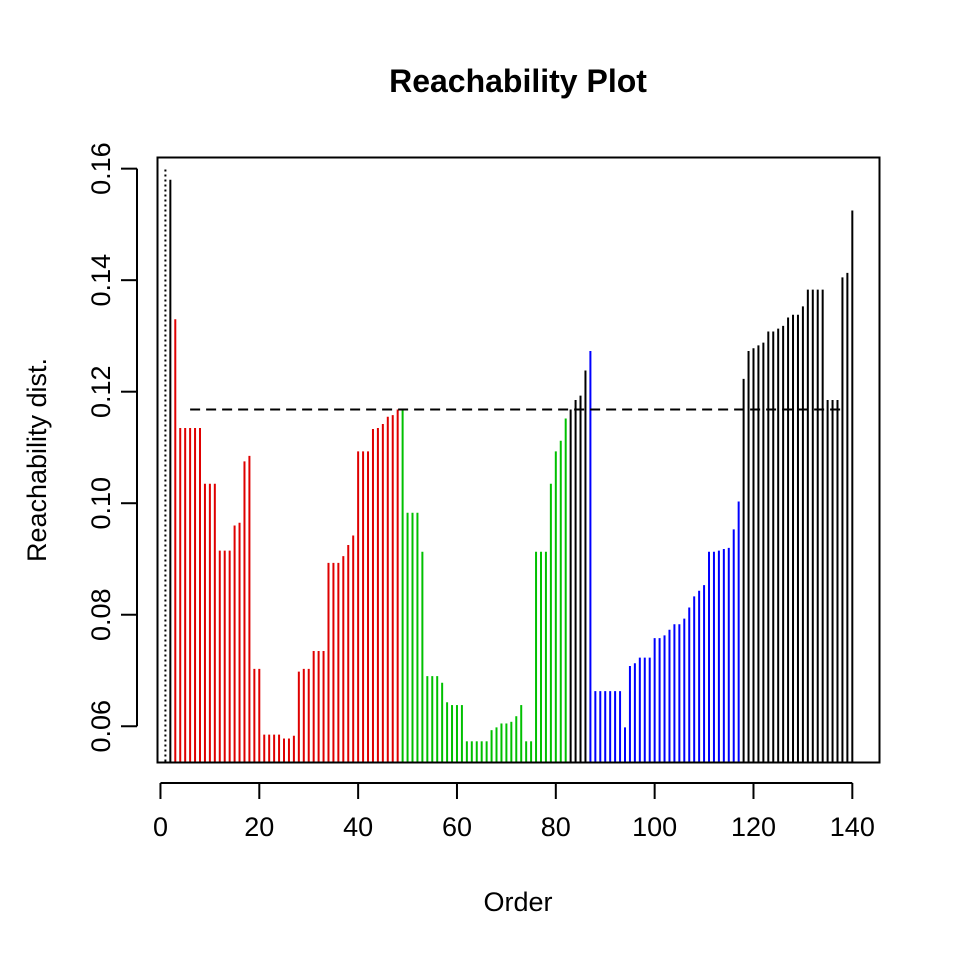 The width and height of the screenshot is (960, 960). Describe the element at coordinates (517, 902) in the screenshot. I see `x-axis-label: Order` at that location.